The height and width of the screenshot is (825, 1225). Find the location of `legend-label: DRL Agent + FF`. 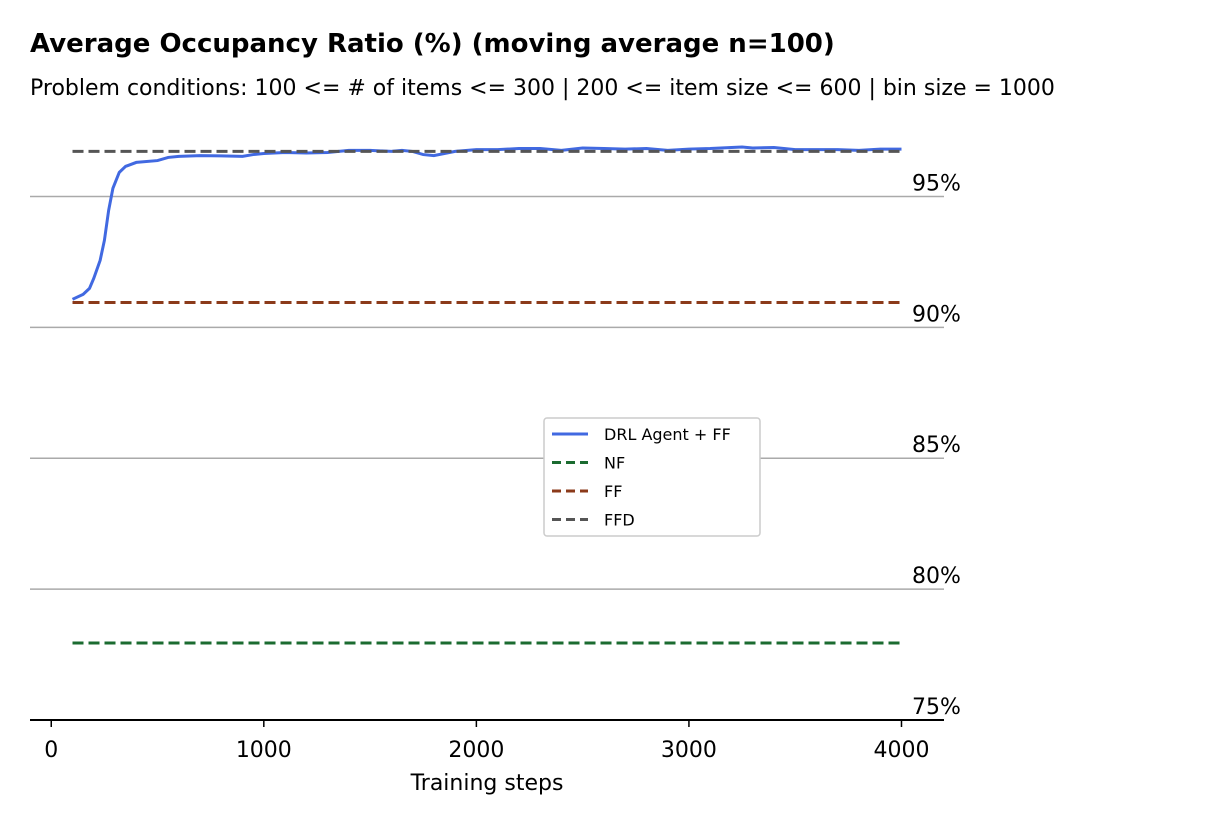

legend-label: DRL Agent + FF is located at coordinates (667, 434).